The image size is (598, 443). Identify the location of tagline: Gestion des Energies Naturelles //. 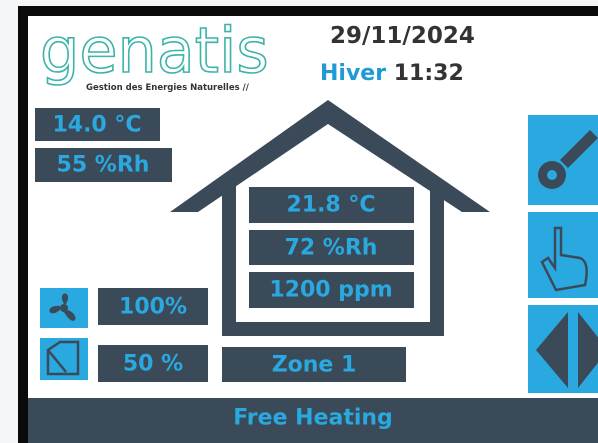
(168, 88).